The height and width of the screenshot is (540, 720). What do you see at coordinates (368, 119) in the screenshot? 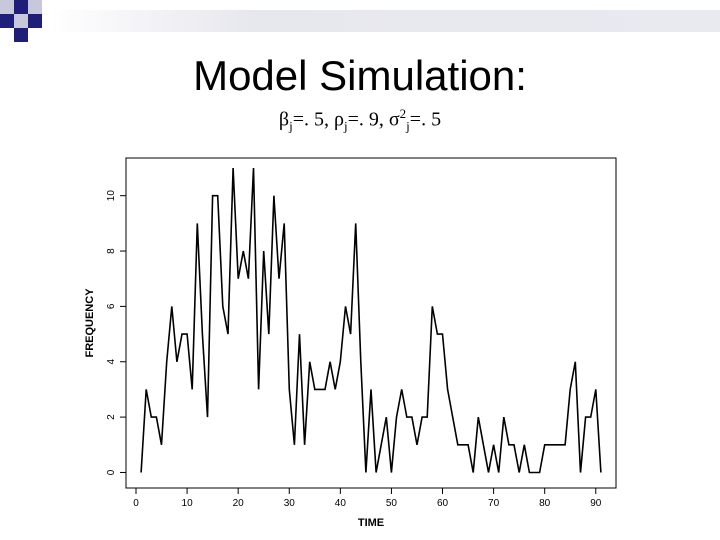
I see `rho-value: =. 9,` at bounding box center [368, 119].